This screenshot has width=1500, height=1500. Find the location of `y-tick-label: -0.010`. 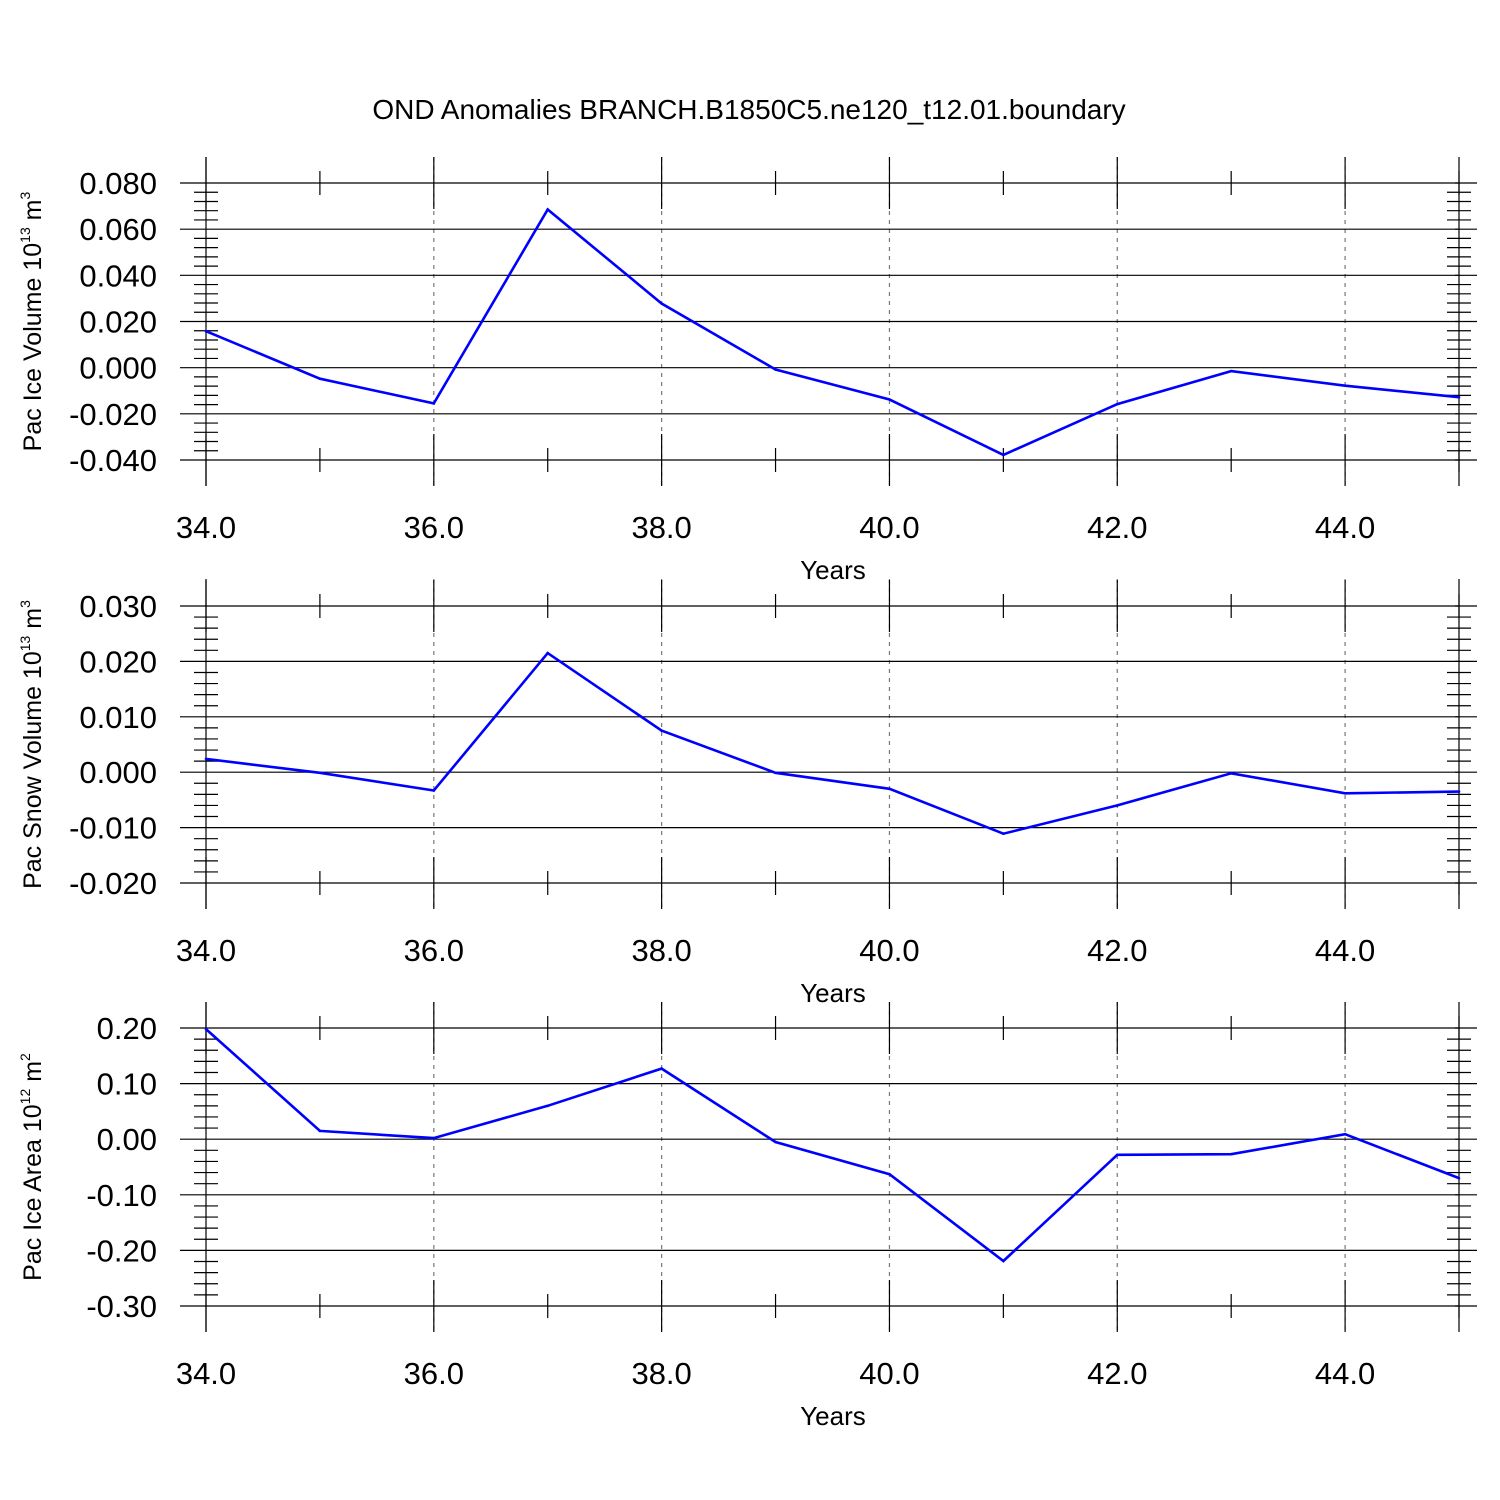

y-tick-label: -0.010 is located at coordinates (113, 828).